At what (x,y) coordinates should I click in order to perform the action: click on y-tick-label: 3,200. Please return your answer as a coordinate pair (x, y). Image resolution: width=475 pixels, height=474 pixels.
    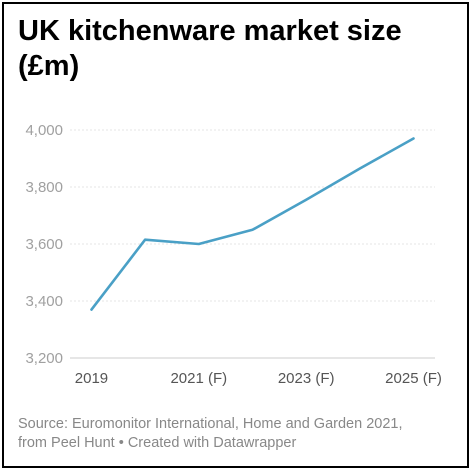
    Looking at the image, I should click on (44, 358).